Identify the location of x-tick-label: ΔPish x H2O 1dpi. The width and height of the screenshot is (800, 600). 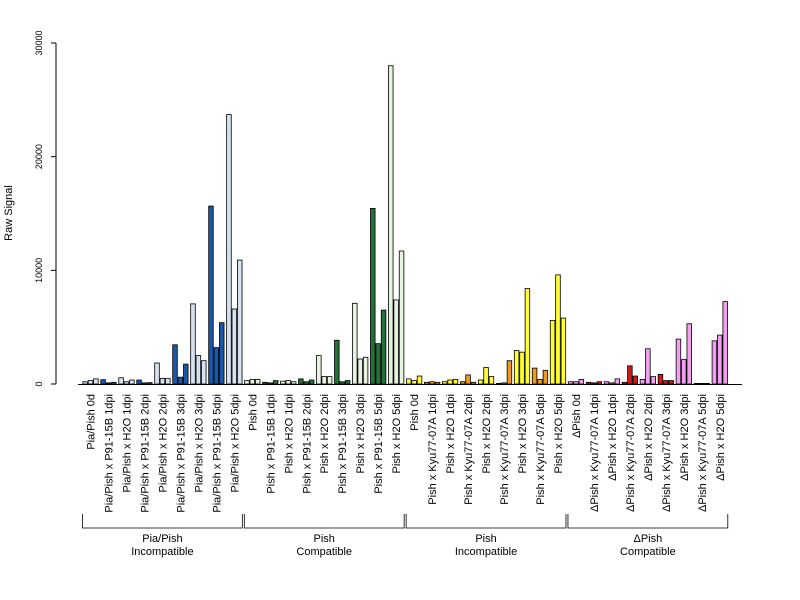
(613, 437).